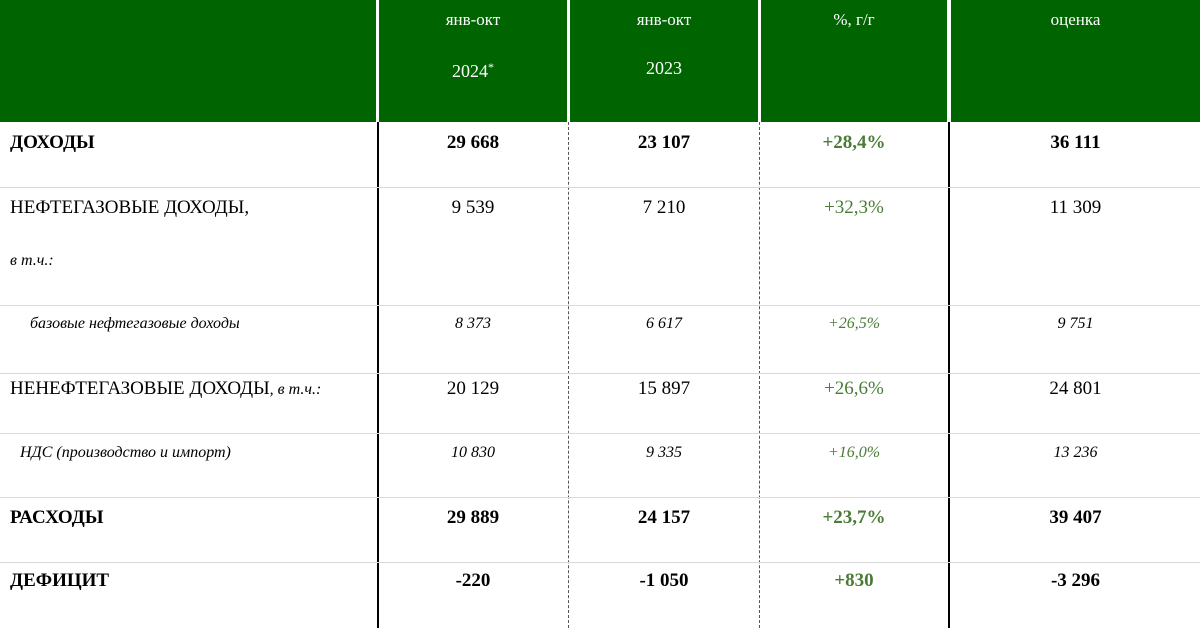  Describe the element at coordinates (57, 517) in the screenshot. I see `row-label: РАСХОДЫ` at that location.